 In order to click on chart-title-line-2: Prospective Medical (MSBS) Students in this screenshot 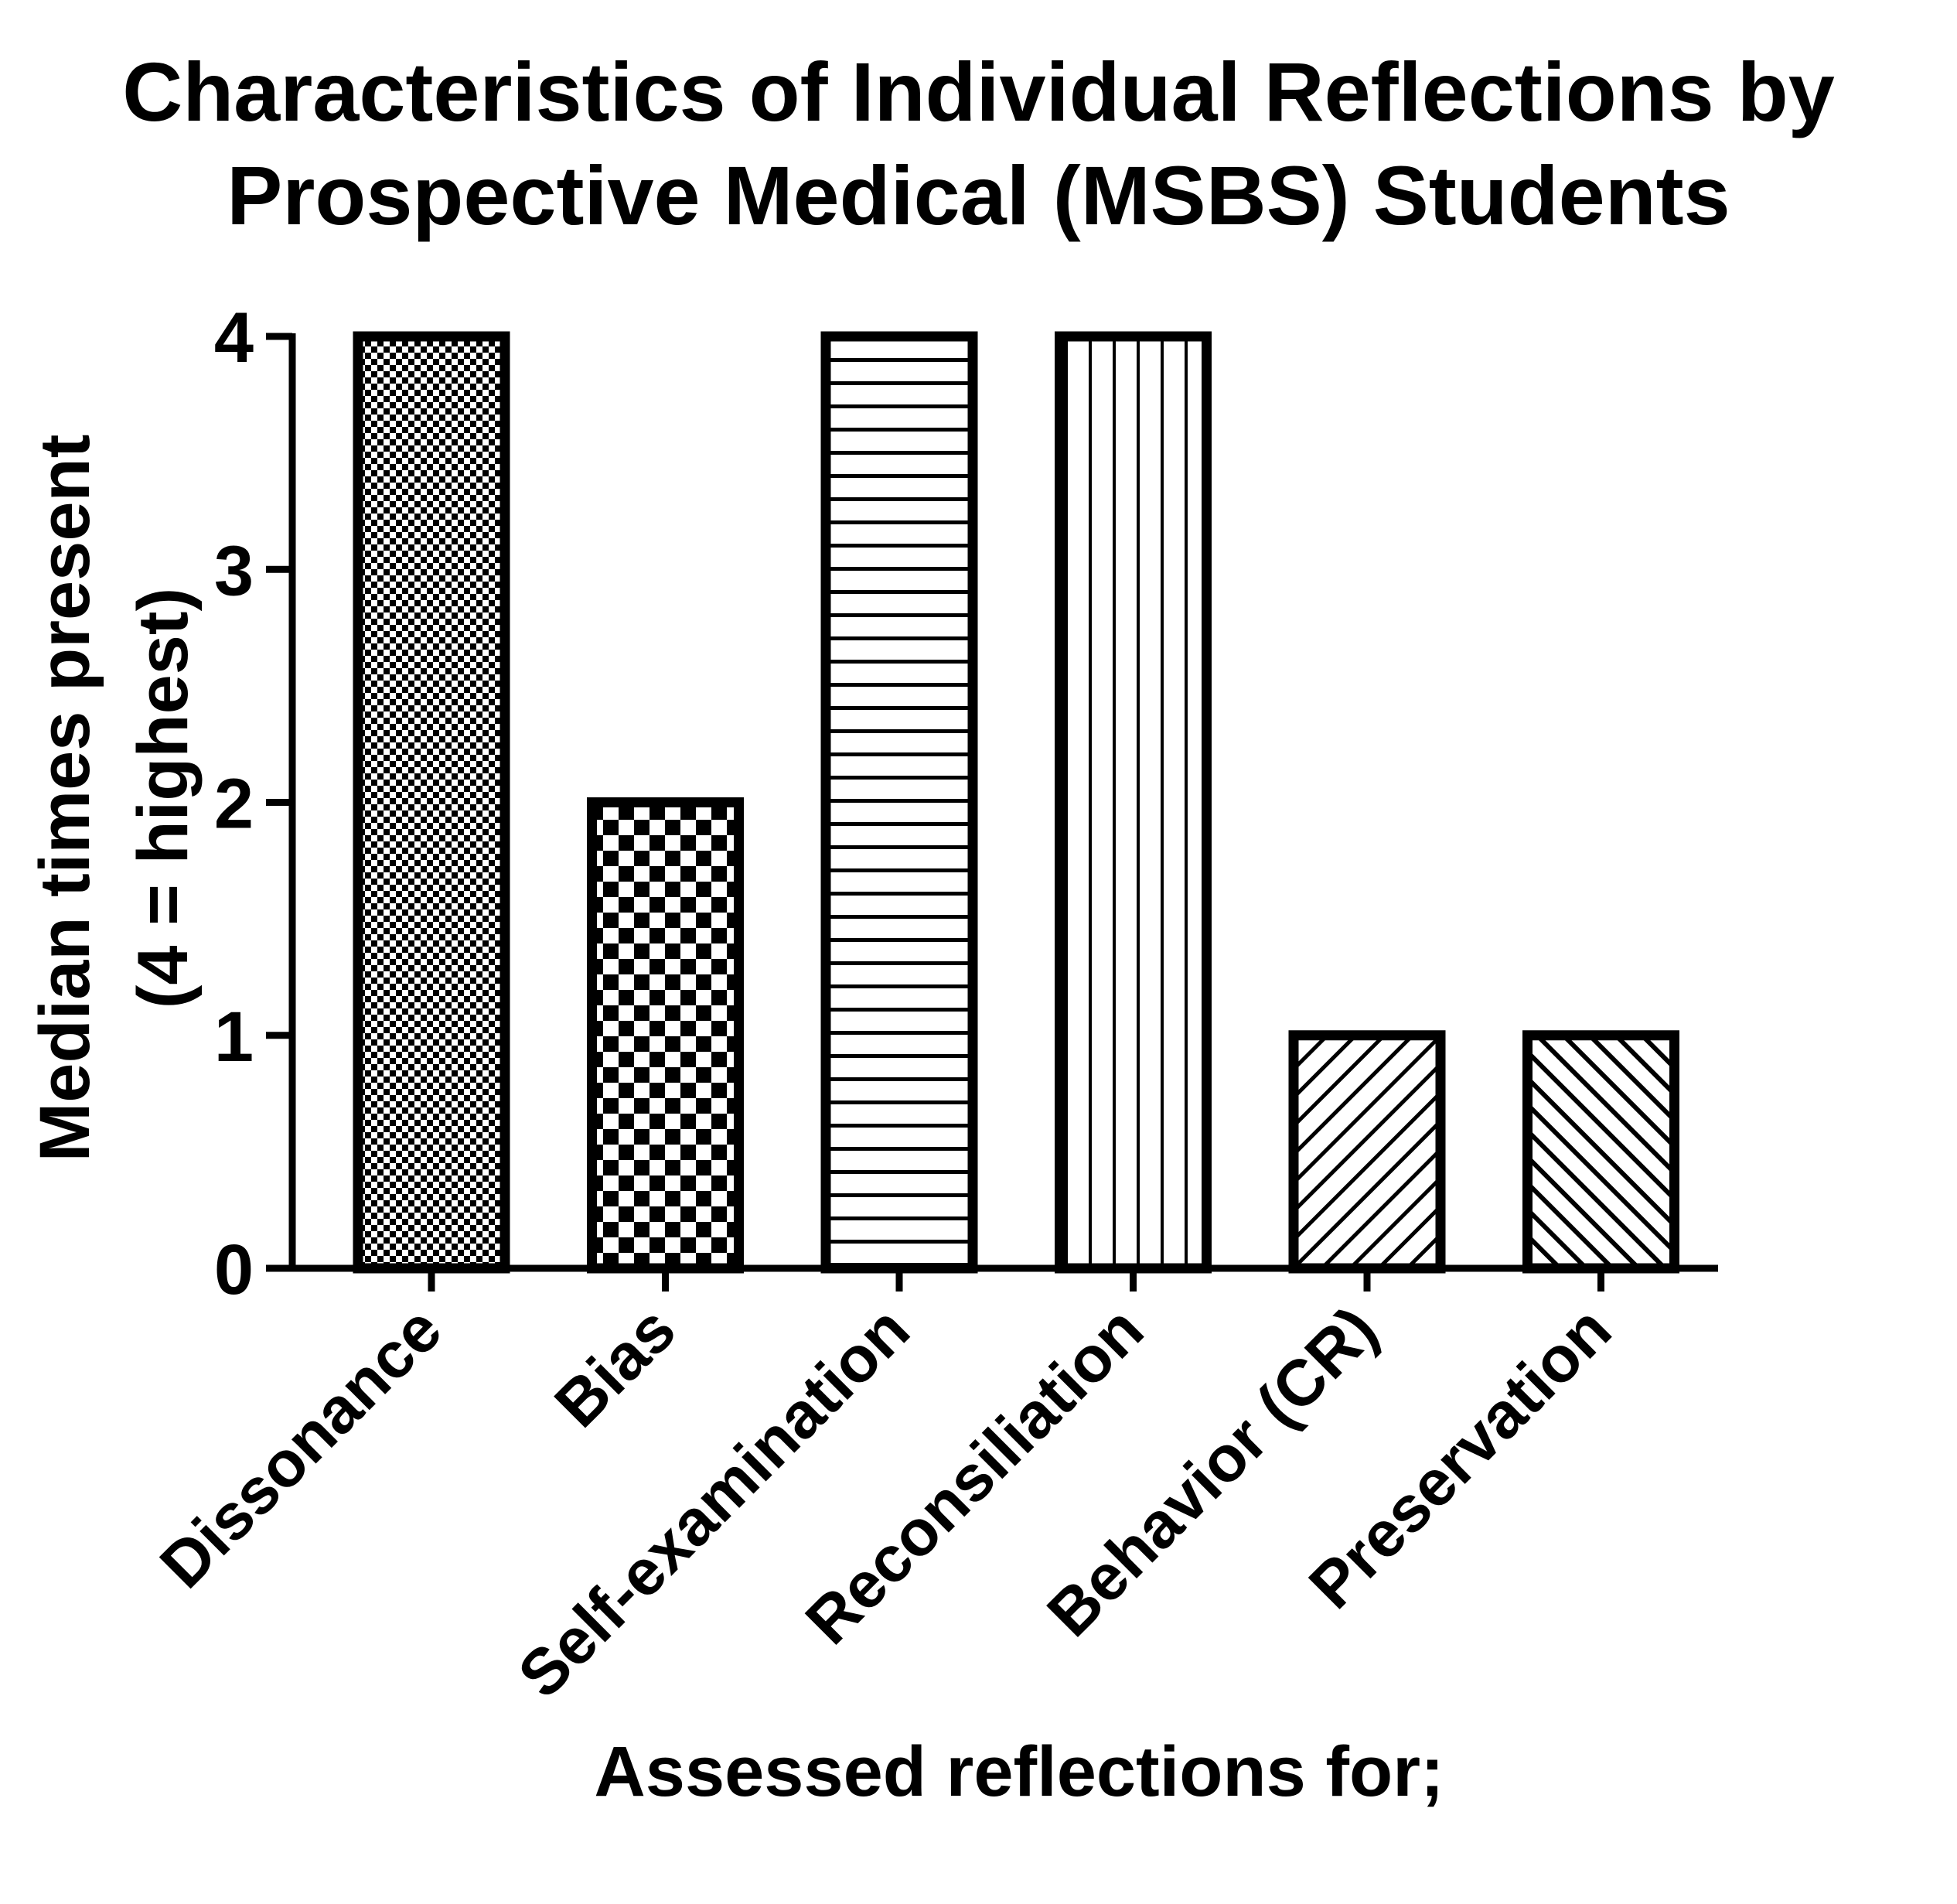, I will do `click(978, 195)`.